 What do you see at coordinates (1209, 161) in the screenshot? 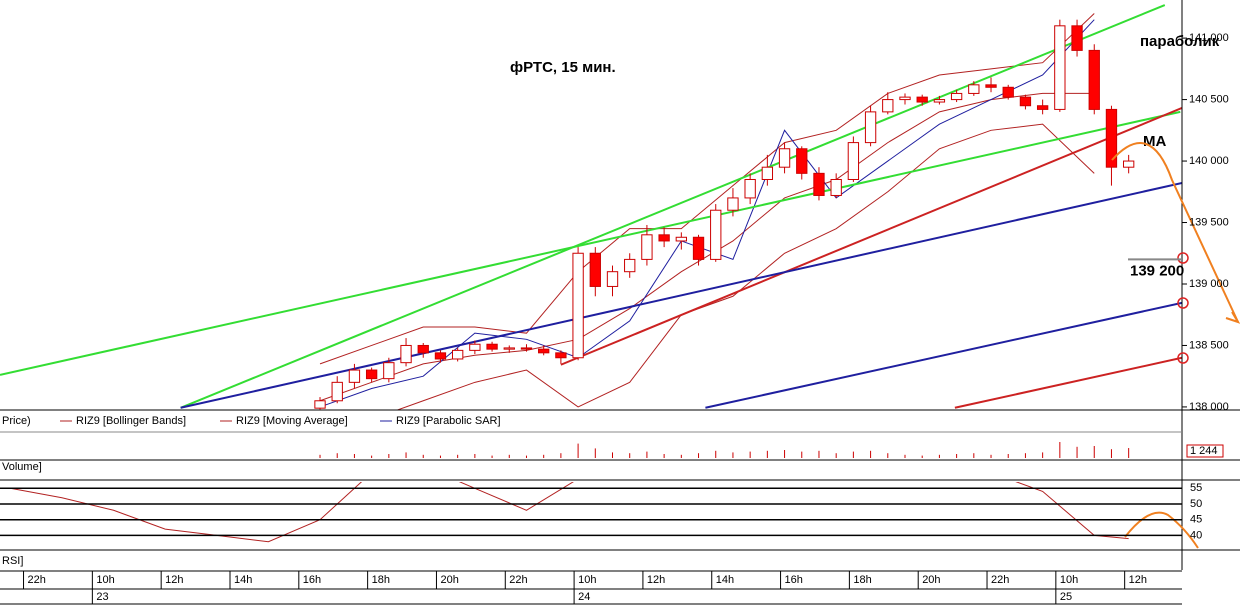
I see `y-tick-label: 140 000` at bounding box center [1209, 161].